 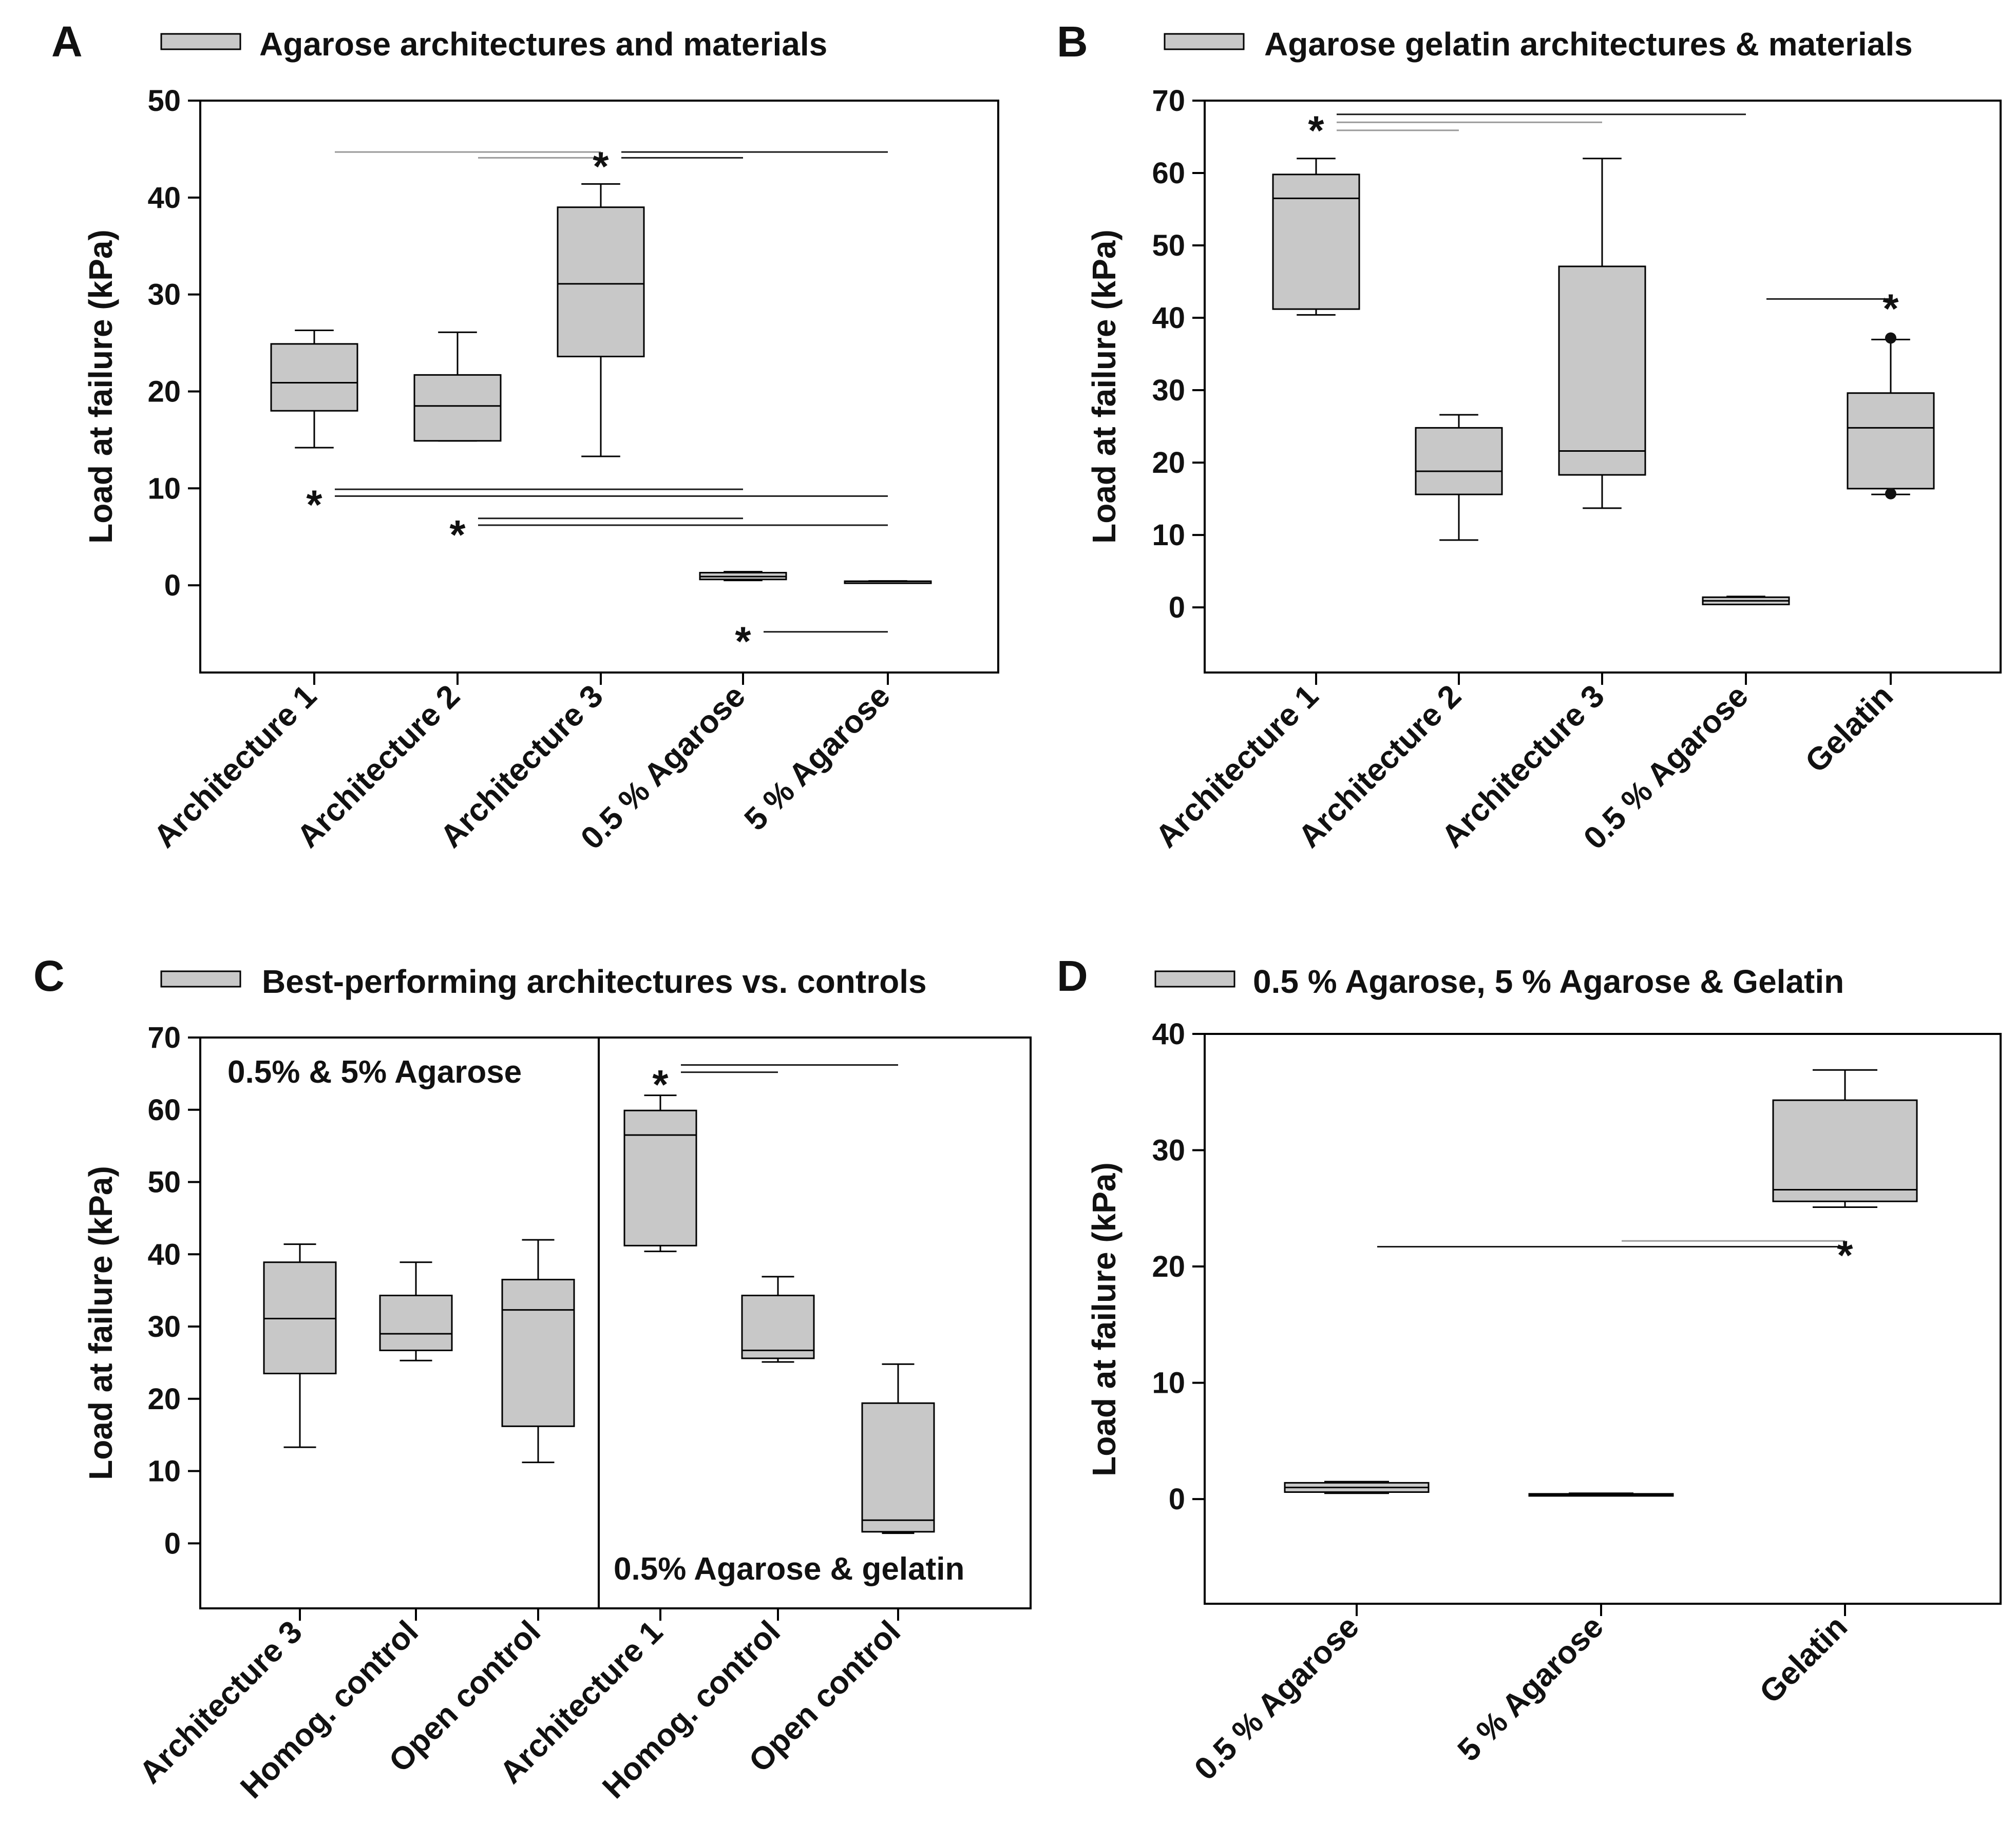 I want to click on legend-label: Agarose architectures and materials, so click(x=543, y=44).